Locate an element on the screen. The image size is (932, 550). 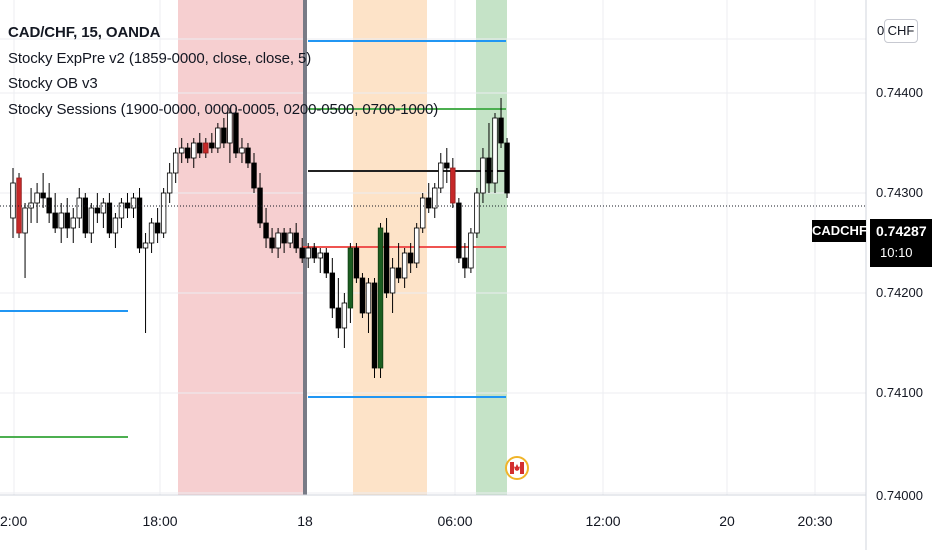
time-tick-label: 18:00 is located at coordinates (160, 521).